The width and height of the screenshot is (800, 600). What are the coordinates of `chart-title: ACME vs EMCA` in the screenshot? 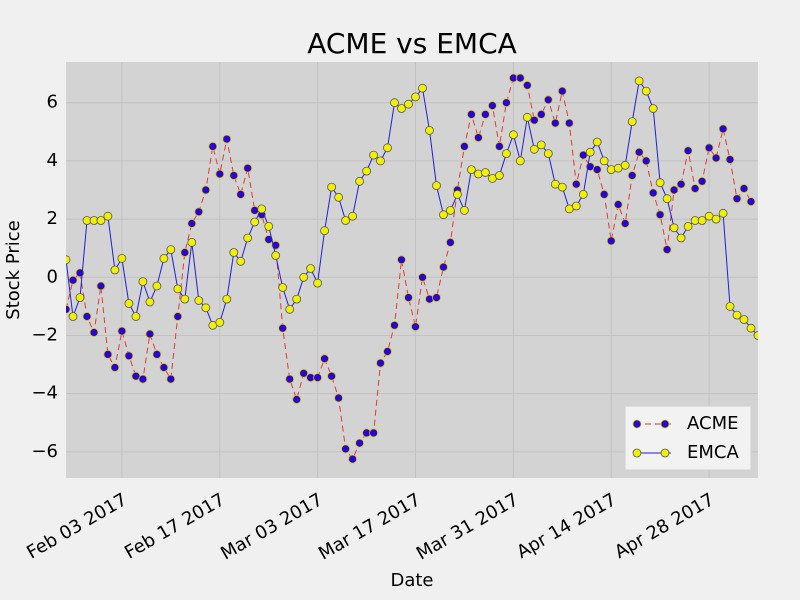 It's located at (412, 43).